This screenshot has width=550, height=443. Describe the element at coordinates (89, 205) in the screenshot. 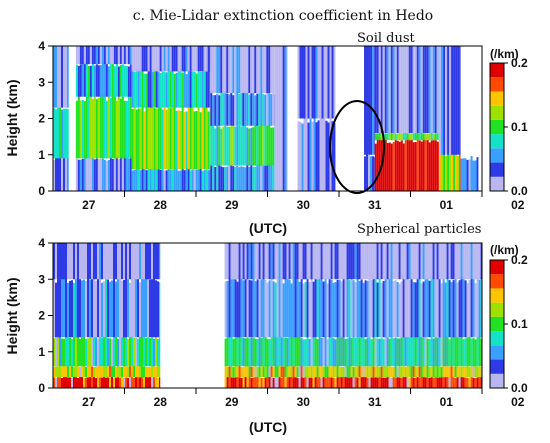

I see `x-tick-label: 27` at that location.